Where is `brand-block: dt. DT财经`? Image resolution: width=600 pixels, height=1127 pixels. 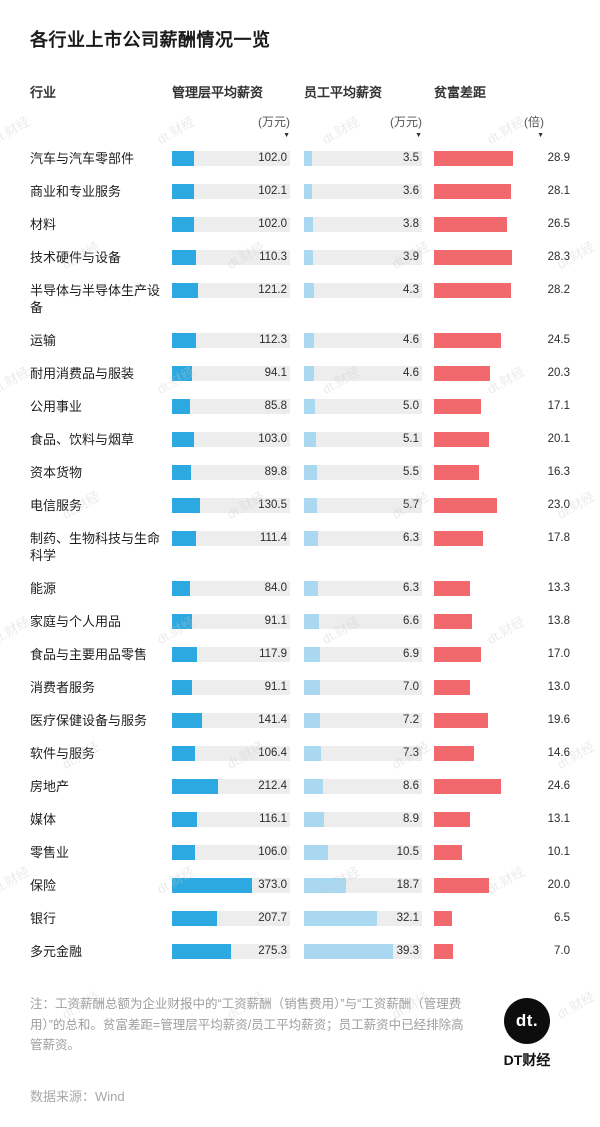
brand-block: dt. DT财经 is located at coordinates (527, 1032).